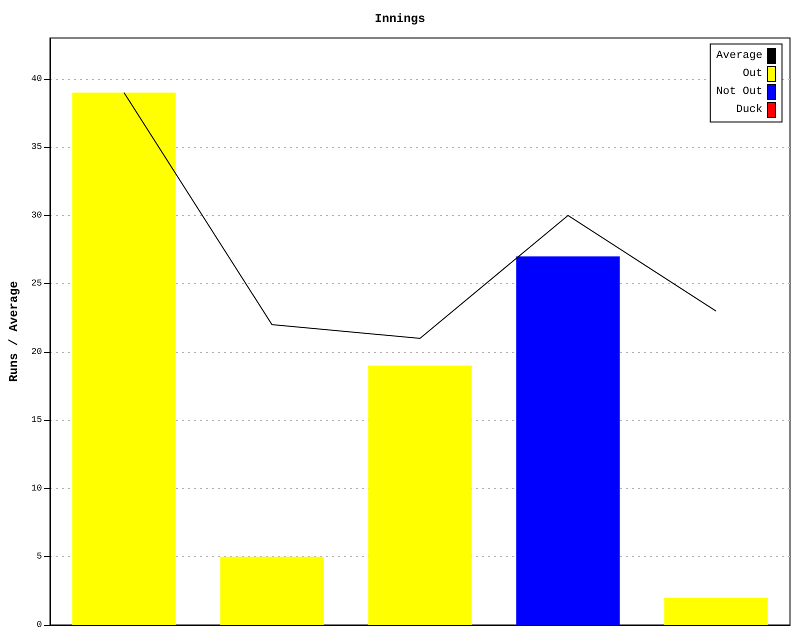 The width and height of the screenshot is (800, 640). What do you see at coordinates (36, 488) in the screenshot?
I see `y-tick-label: 10` at bounding box center [36, 488].